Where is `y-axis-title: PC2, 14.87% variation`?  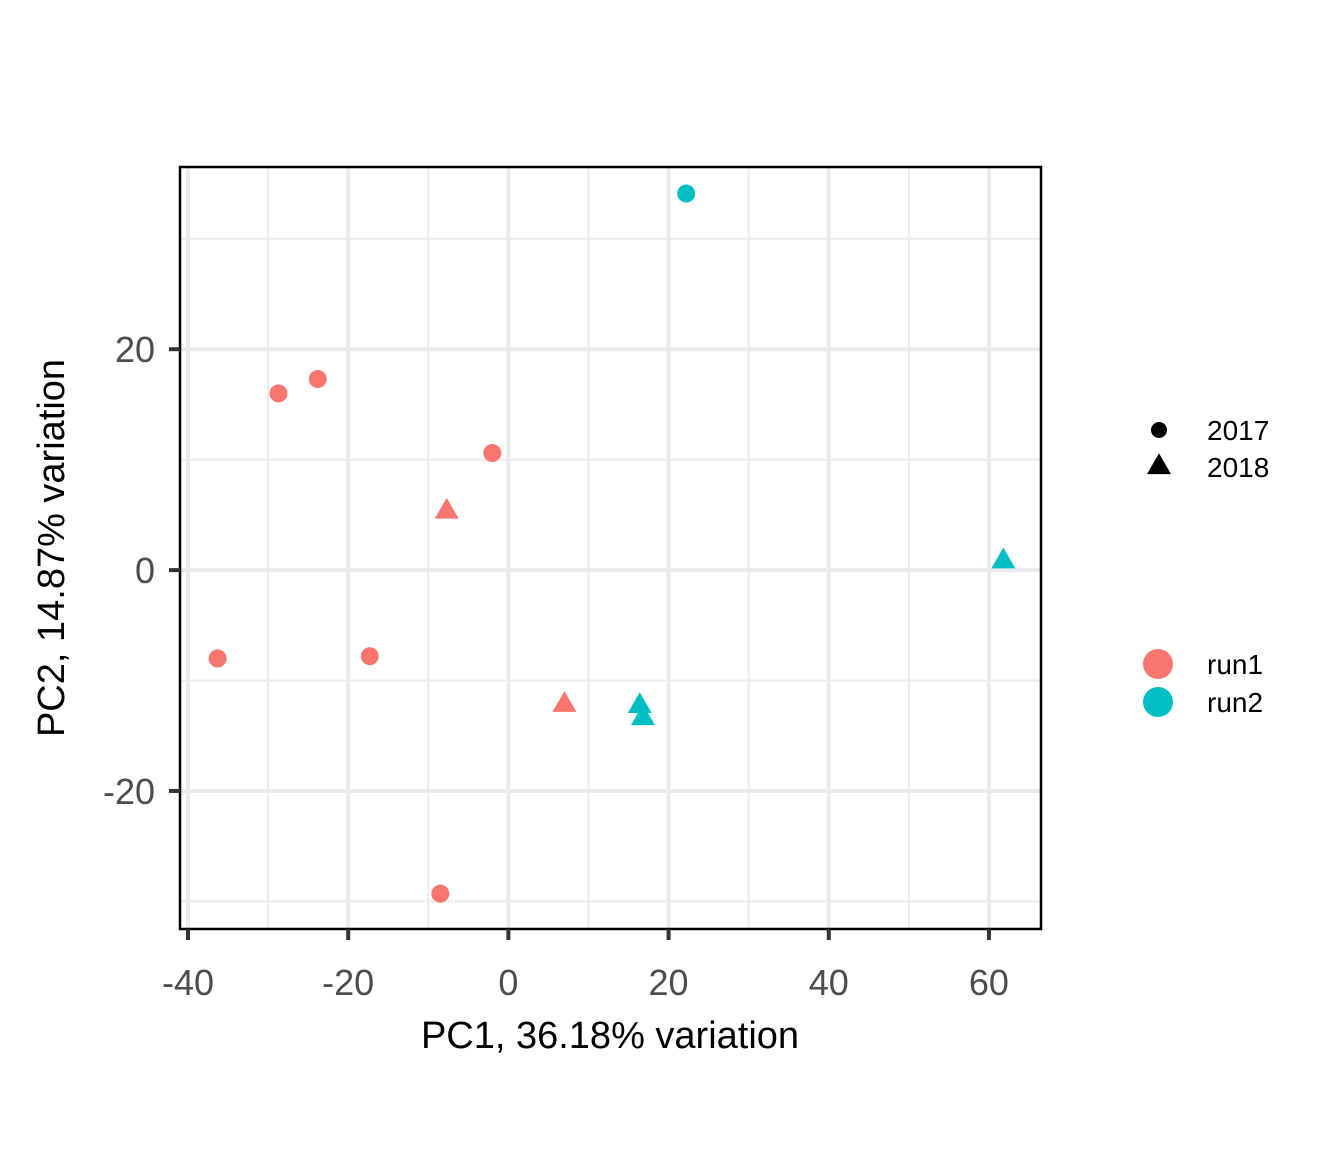 y-axis-title: PC2, 14.87% variation is located at coordinates (52, 548).